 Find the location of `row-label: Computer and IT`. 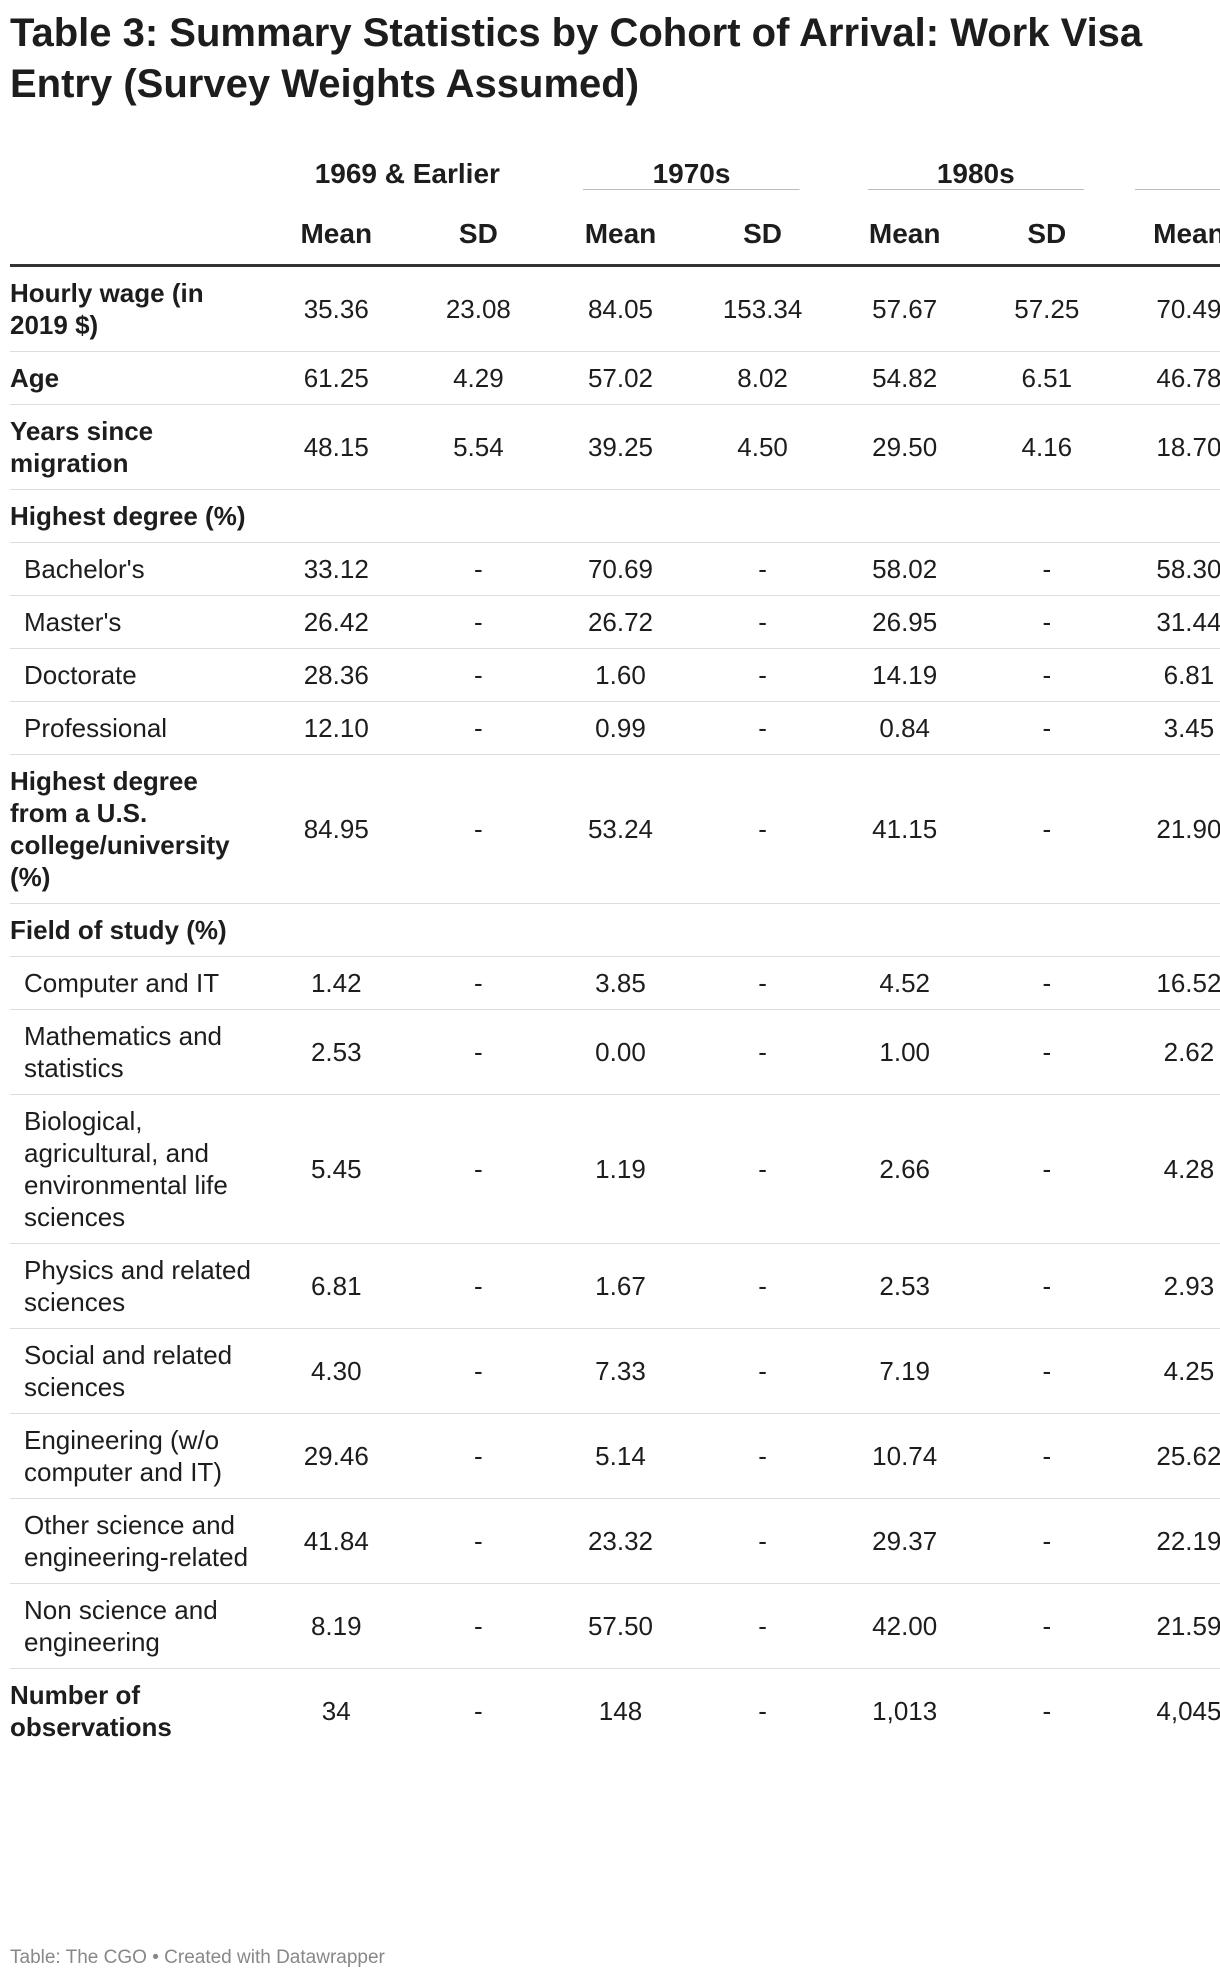

row-label: Computer and IT is located at coordinates (138, 983).